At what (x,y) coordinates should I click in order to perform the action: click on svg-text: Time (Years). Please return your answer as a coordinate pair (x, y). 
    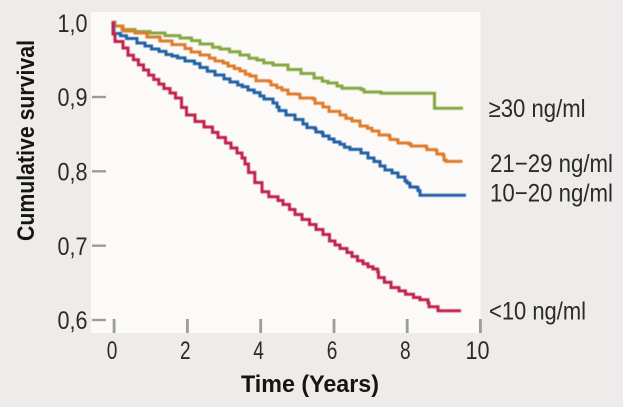
    Looking at the image, I should click on (310, 384).